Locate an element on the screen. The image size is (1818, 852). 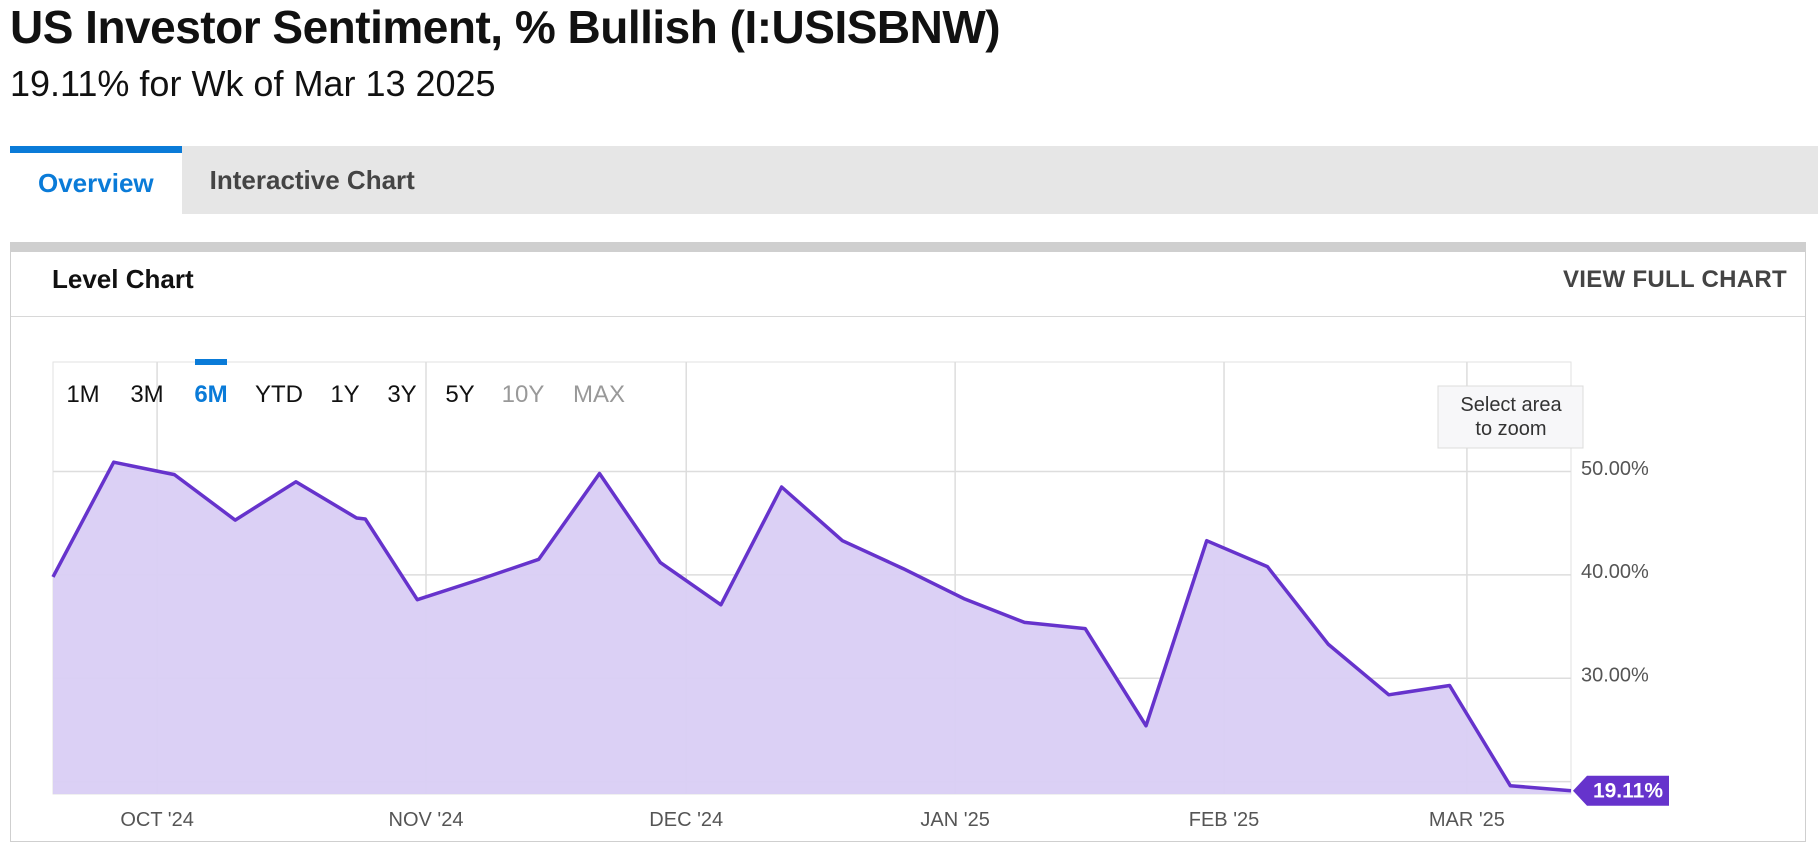
zoom-hint-text: to zoom is located at coordinates (1510, 429).